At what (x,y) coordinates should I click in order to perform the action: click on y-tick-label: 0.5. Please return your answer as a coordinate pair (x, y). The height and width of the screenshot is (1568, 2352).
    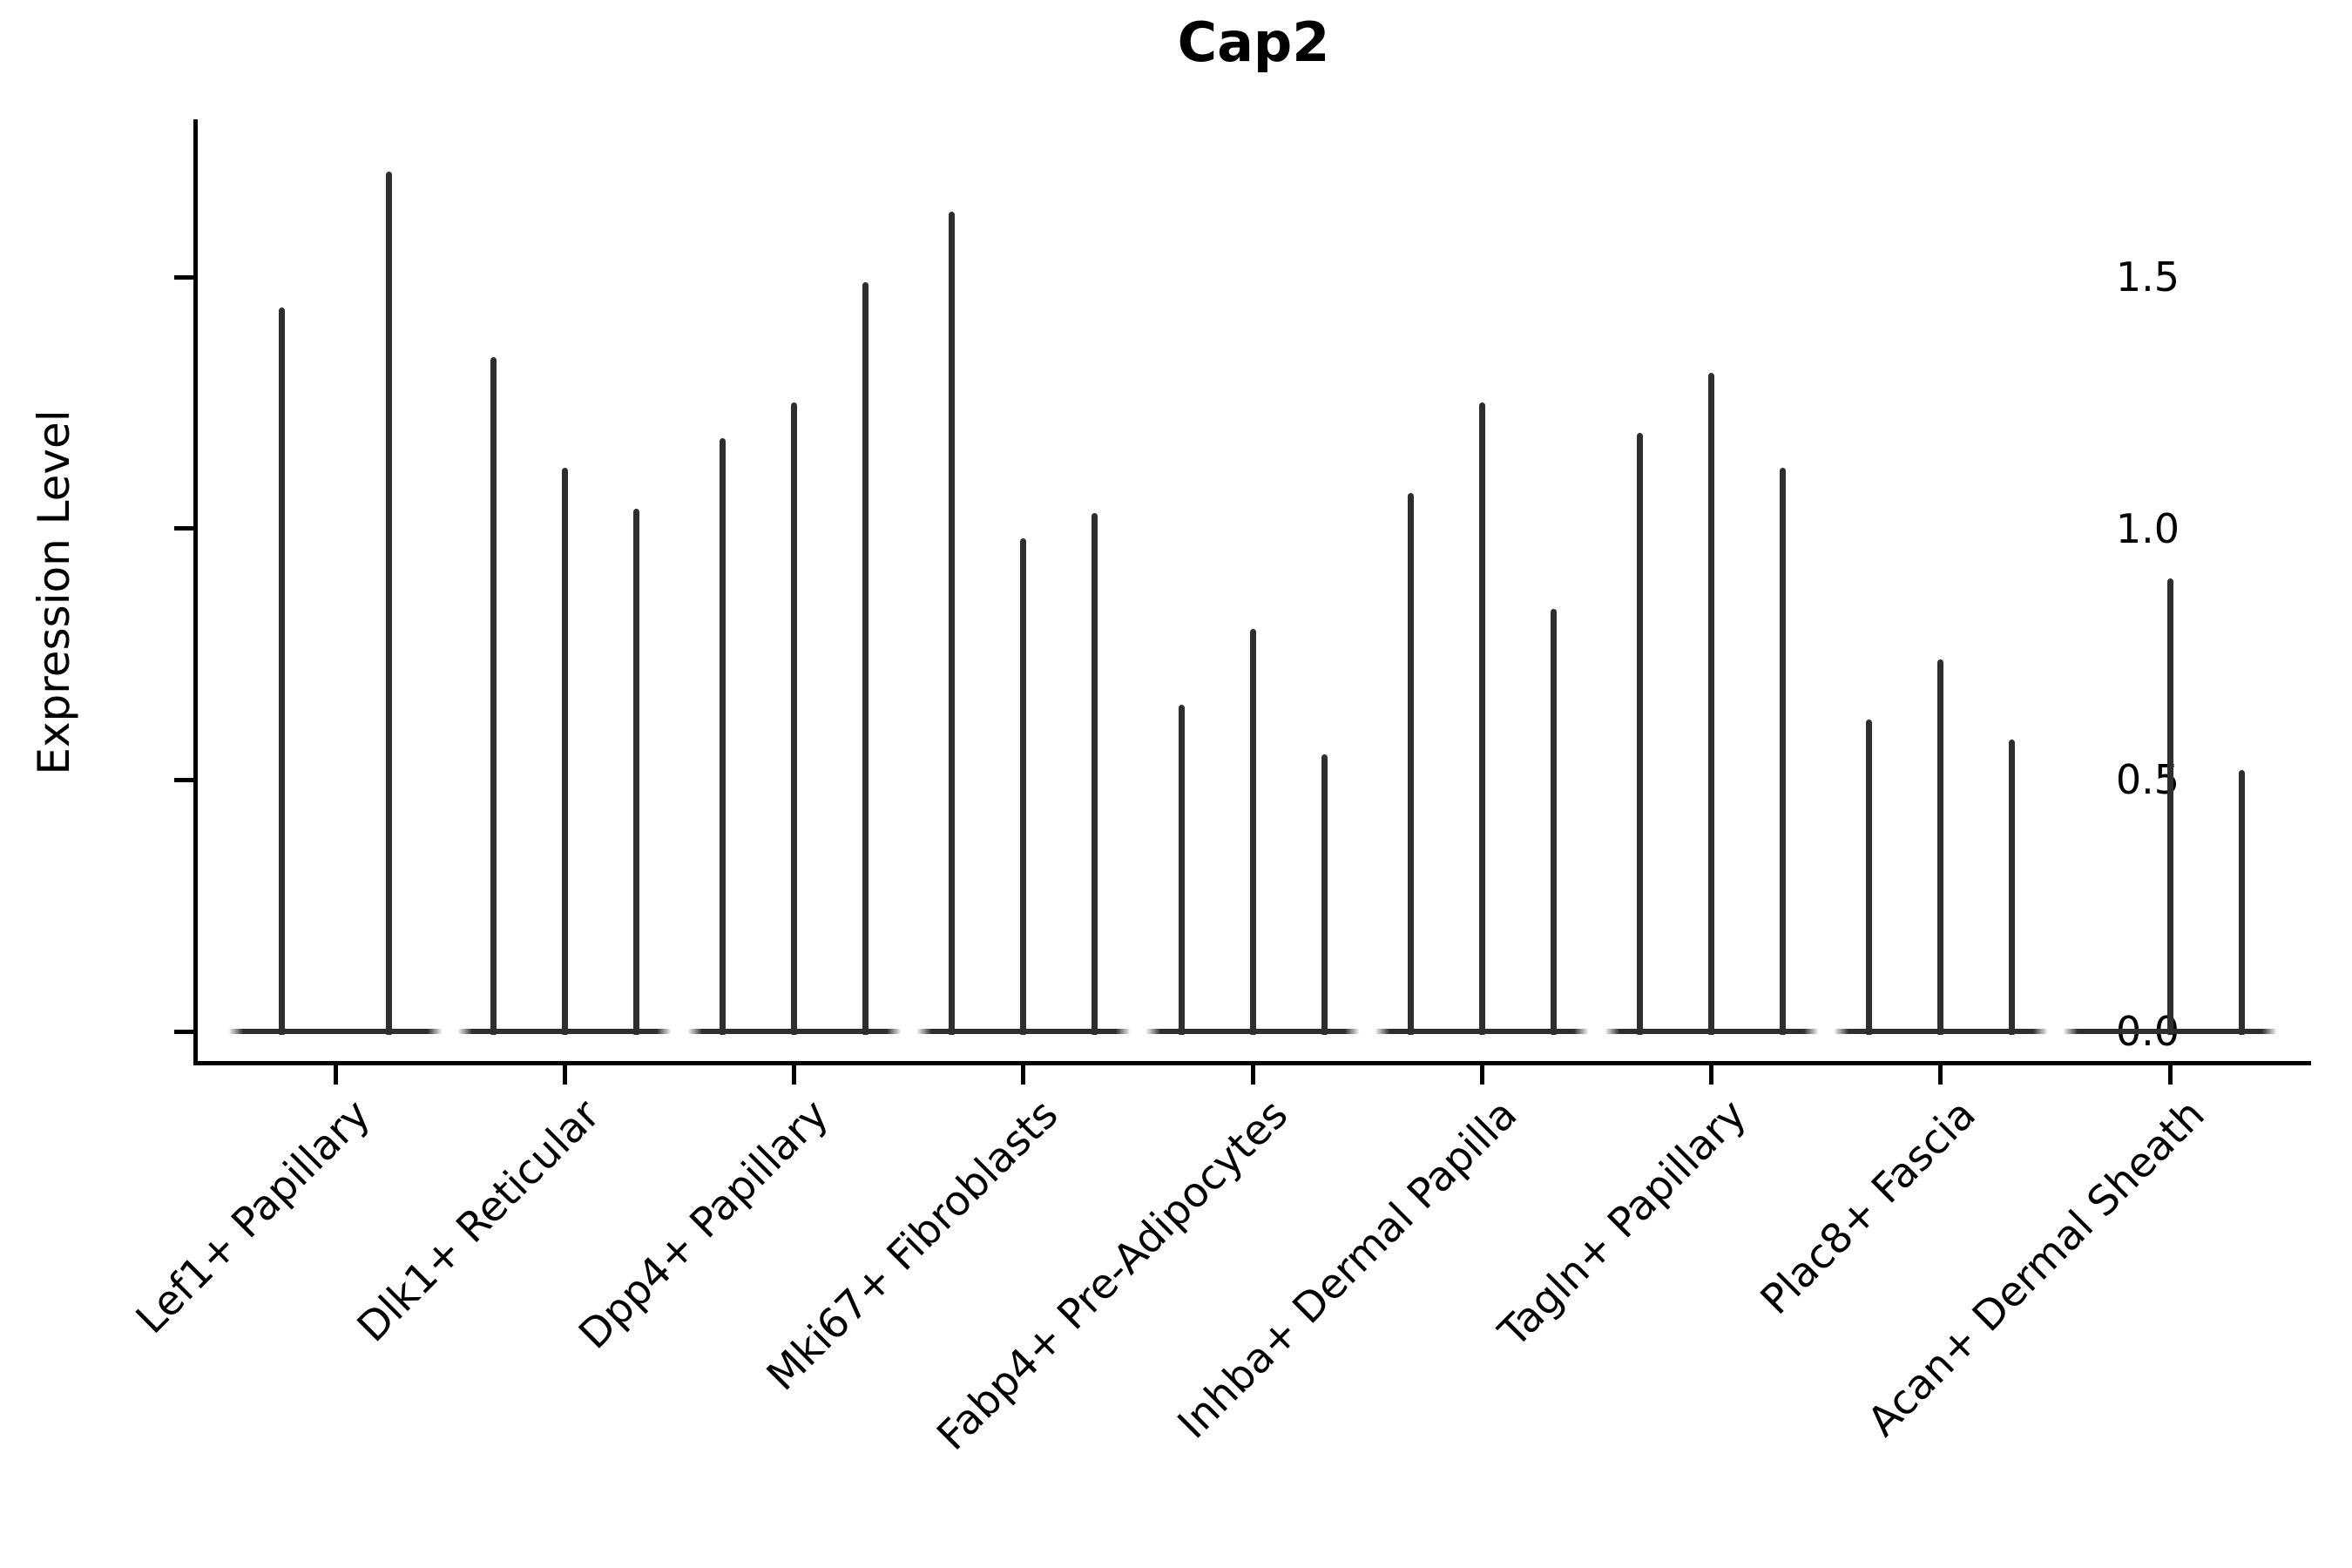
    Looking at the image, I should click on (2147, 780).